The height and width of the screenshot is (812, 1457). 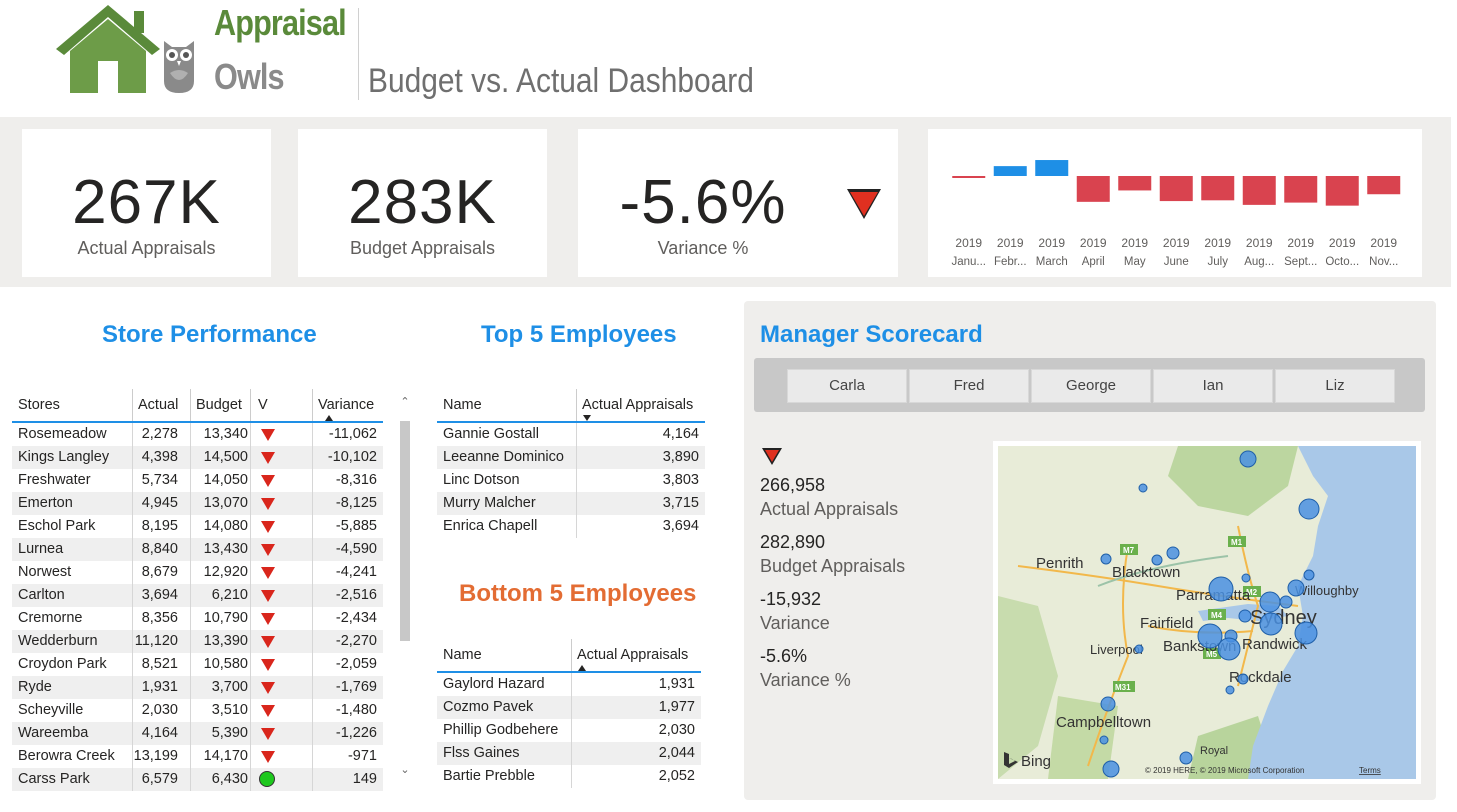 I want to click on table-row: Emerton 4,945 13,070 -8,125, so click(x=197, y=503).